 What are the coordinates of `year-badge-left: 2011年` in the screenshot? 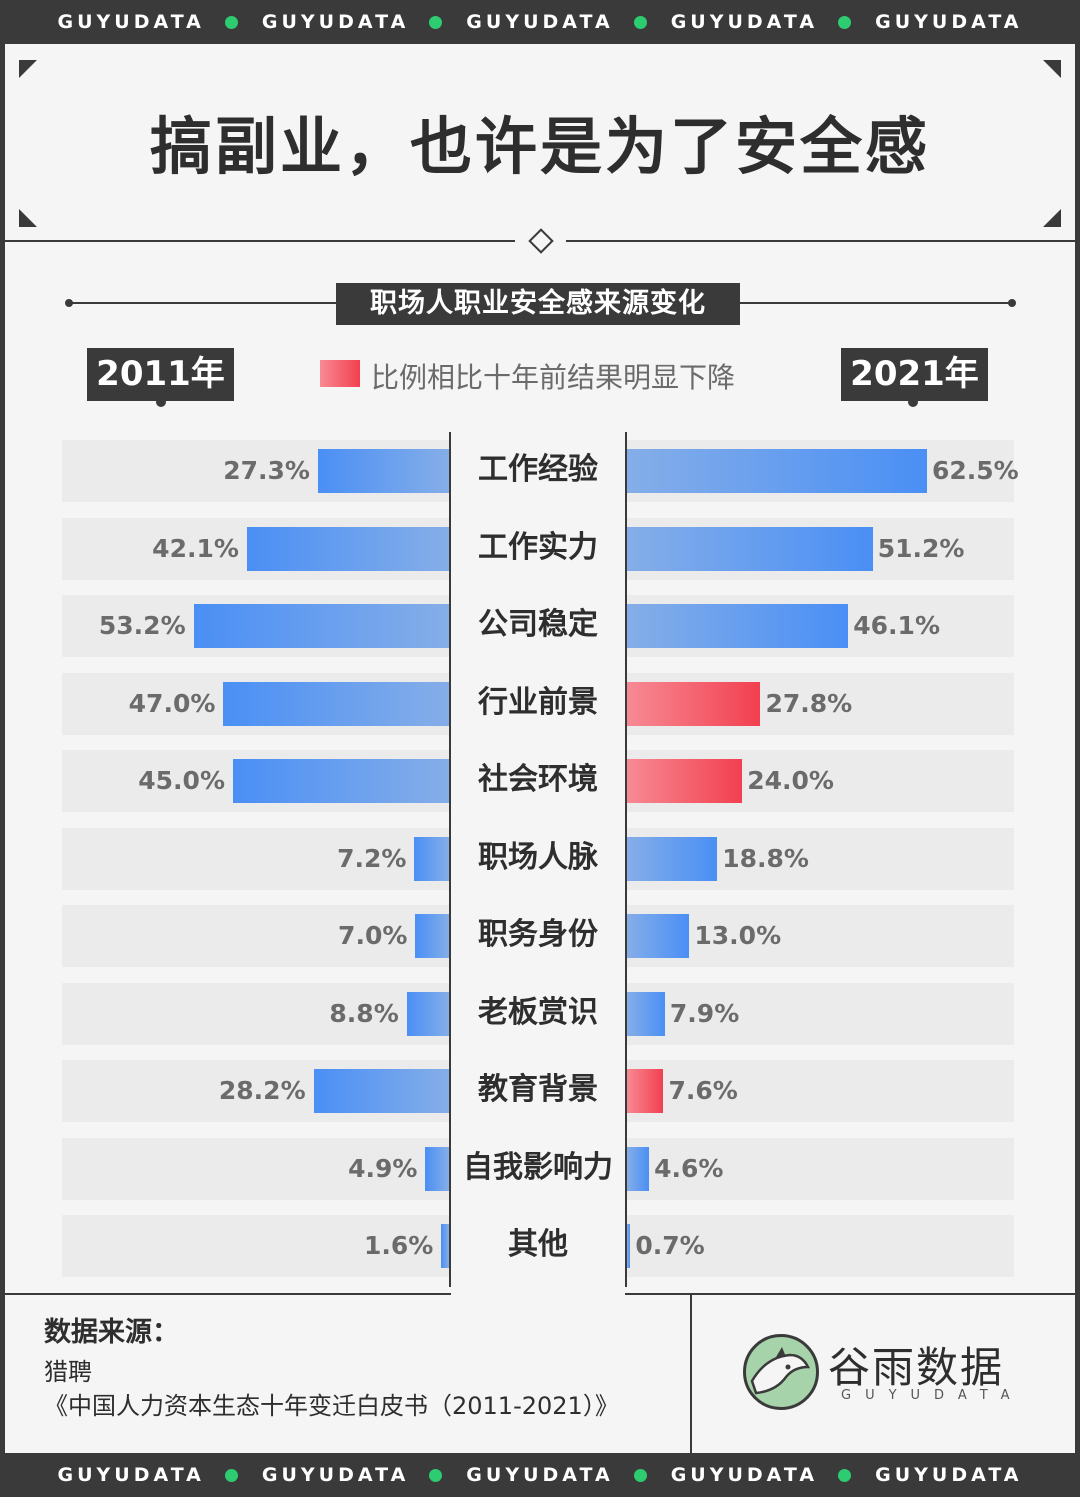 It's located at (160, 374).